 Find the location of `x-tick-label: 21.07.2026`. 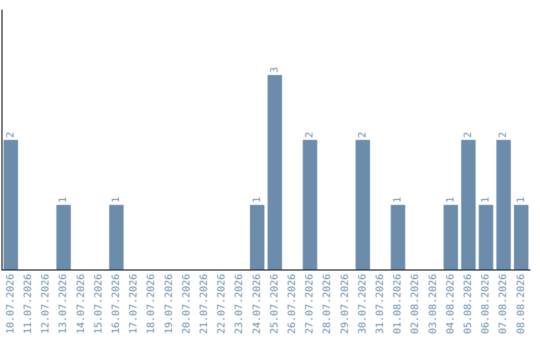

x-tick-label: 21.07.2026 is located at coordinates (204, 304).